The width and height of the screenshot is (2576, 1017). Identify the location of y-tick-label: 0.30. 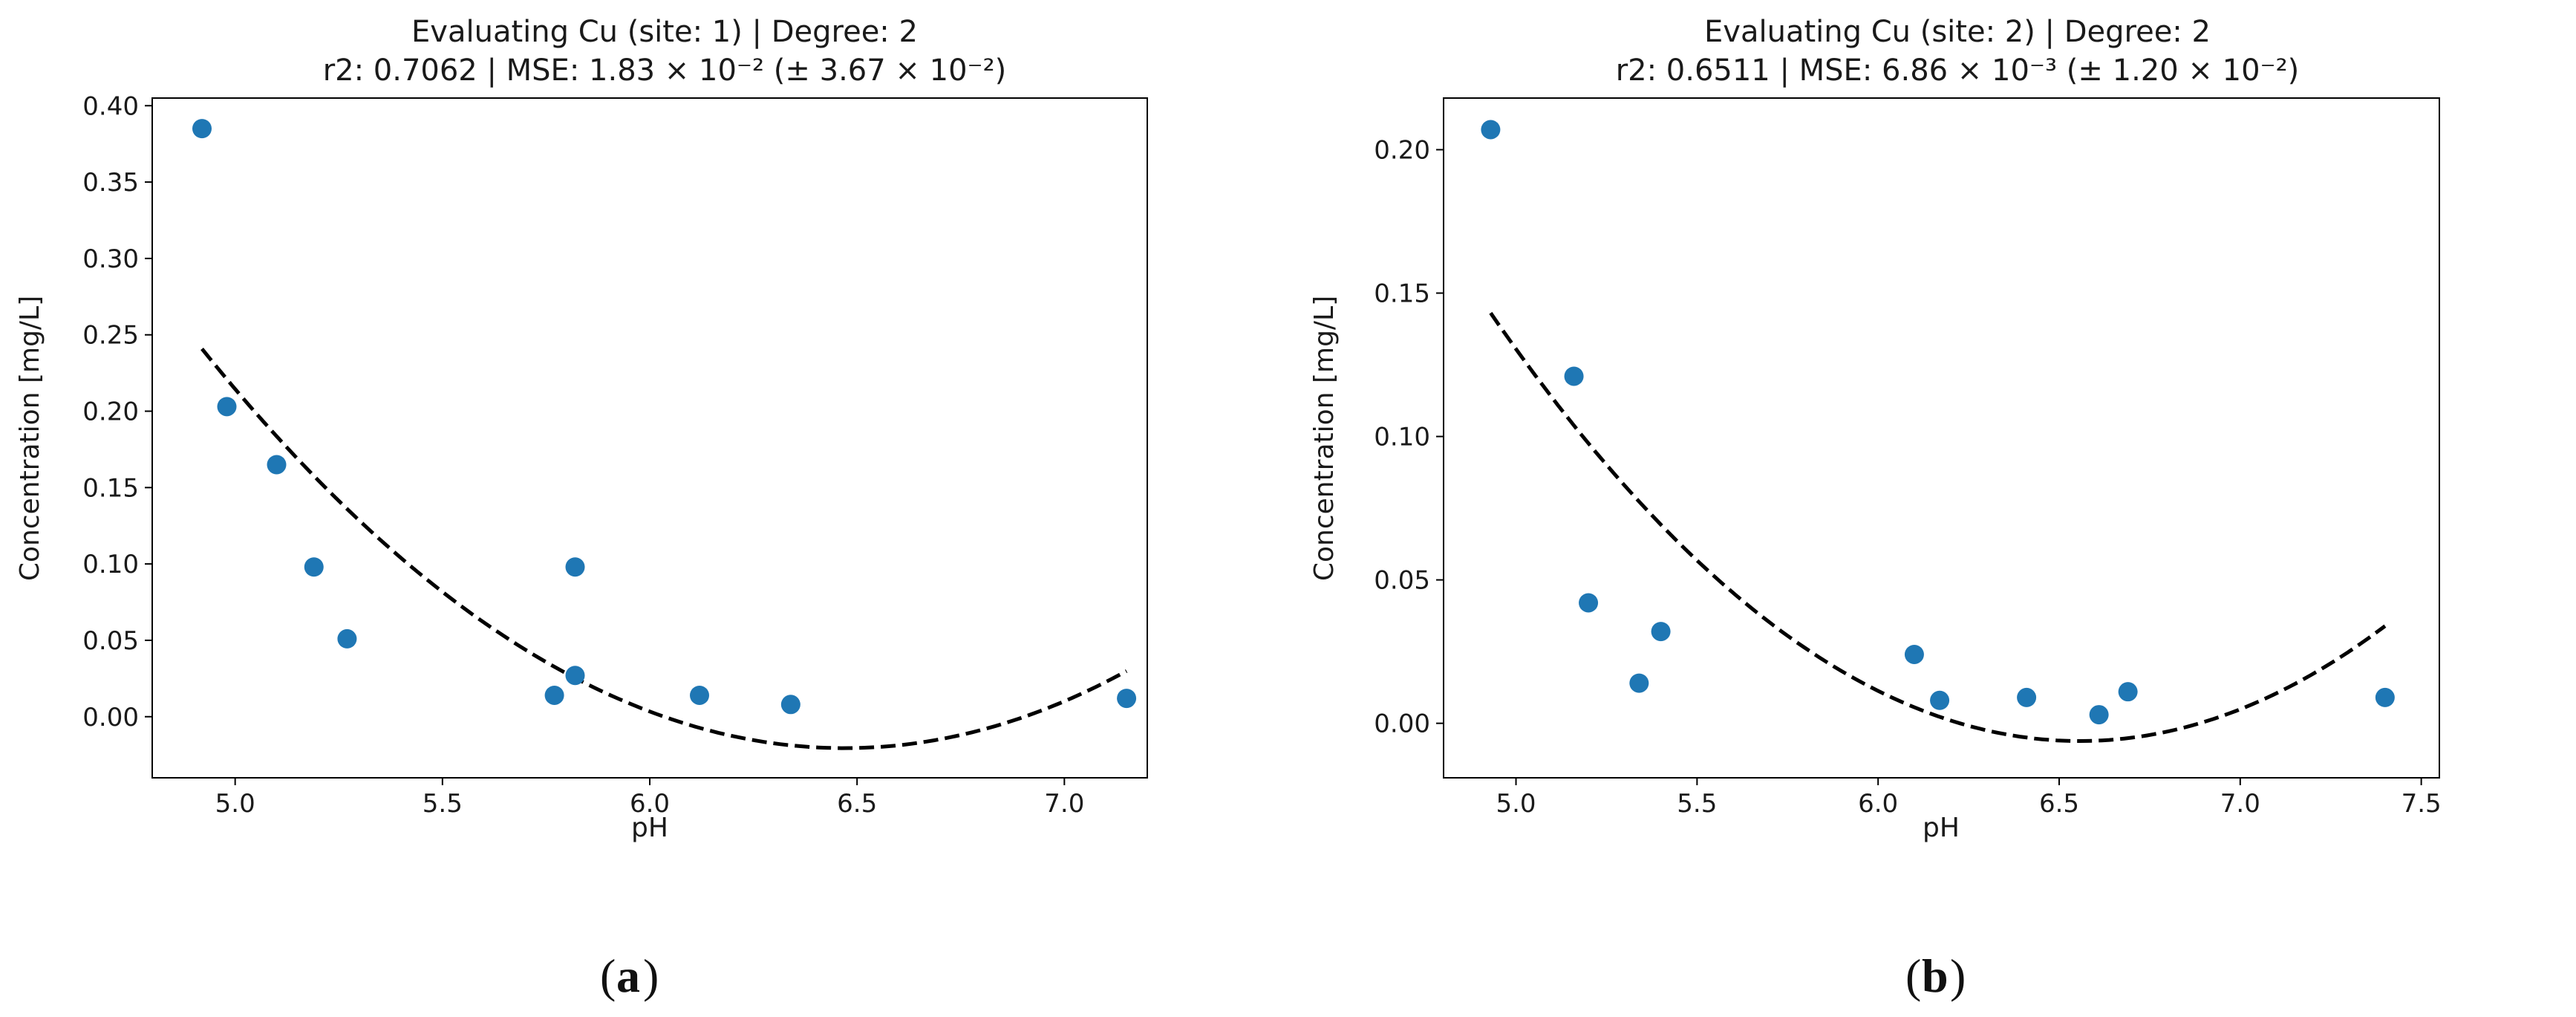
(110, 259).